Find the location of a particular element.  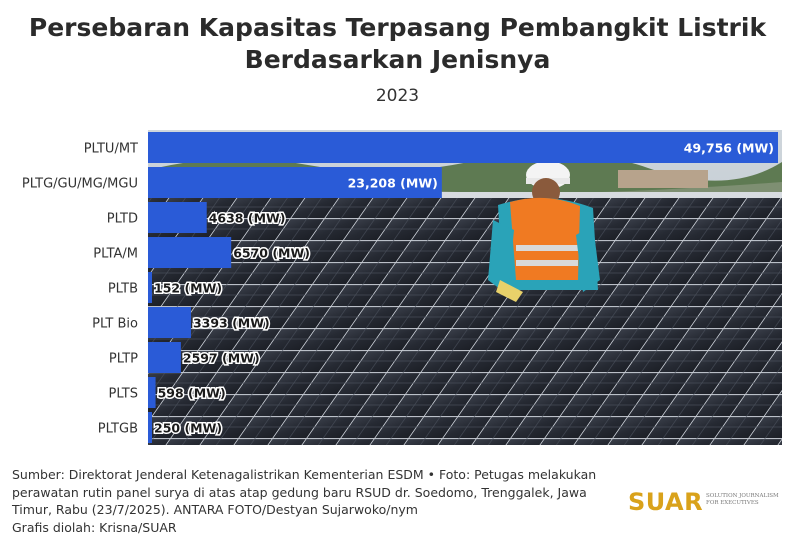

category-label: PLTG/GU/MG/MGU is located at coordinates (80, 184).